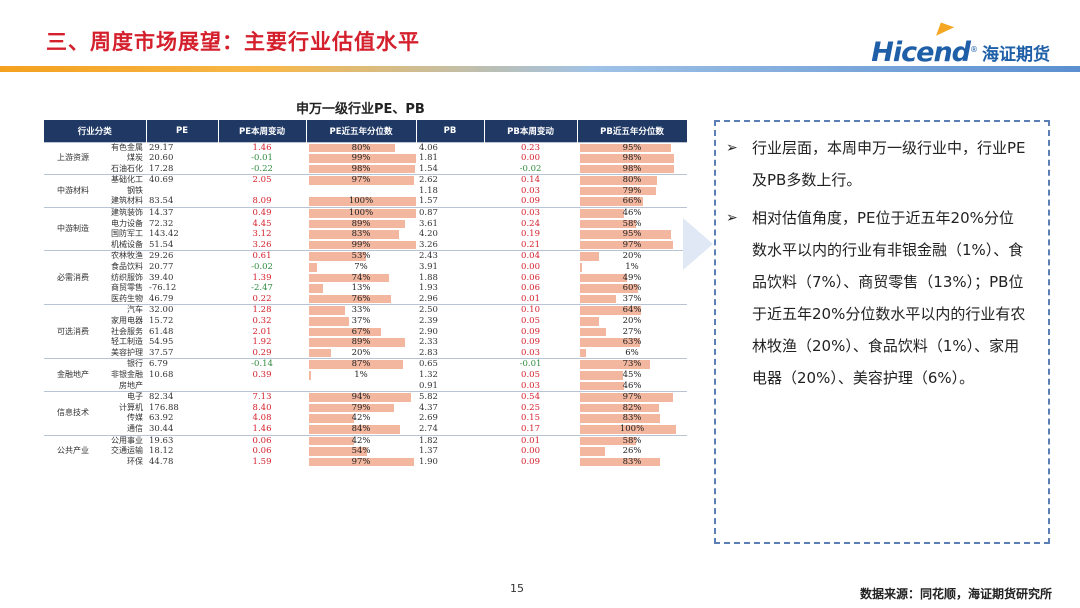 The height and width of the screenshot is (608, 1080). I want to click on pe-change: -0.01, so click(262, 158).